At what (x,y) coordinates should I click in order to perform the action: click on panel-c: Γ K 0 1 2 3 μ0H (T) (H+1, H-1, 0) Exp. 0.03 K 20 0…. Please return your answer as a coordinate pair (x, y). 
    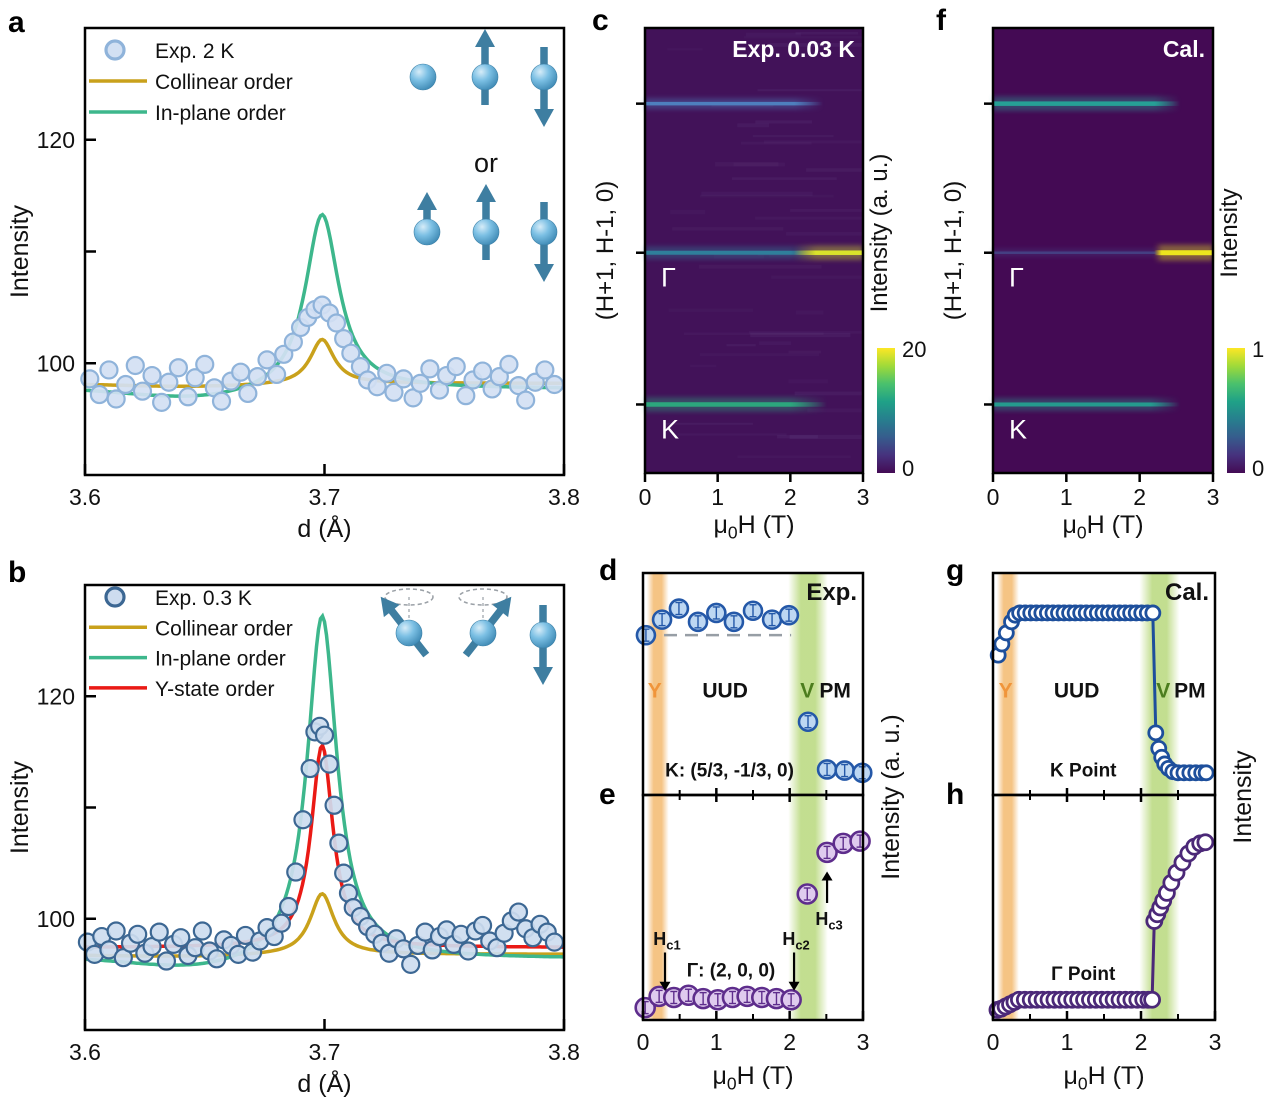
    Looking at the image, I should click on (759, 284).